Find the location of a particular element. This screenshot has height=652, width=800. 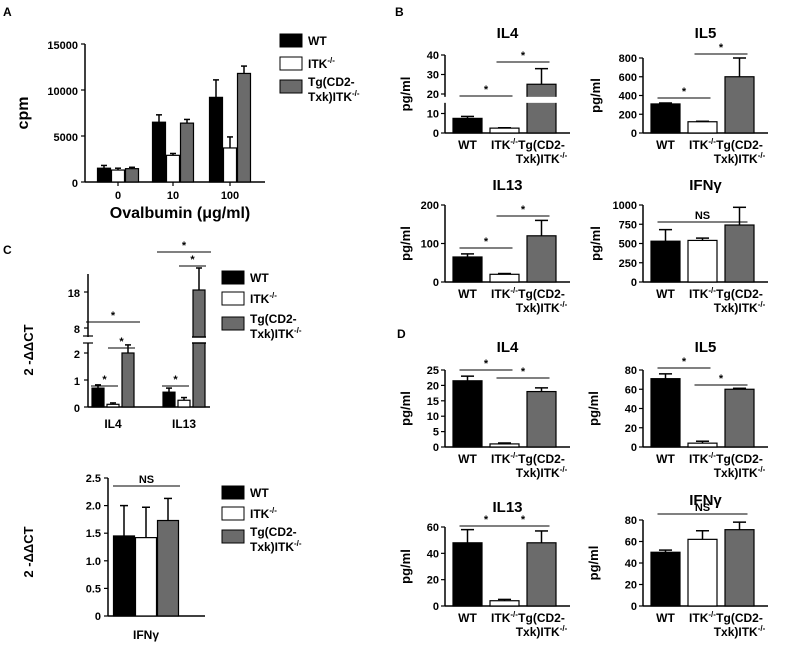

y-tick-label: 1.0 is located at coordinates (93, 562).